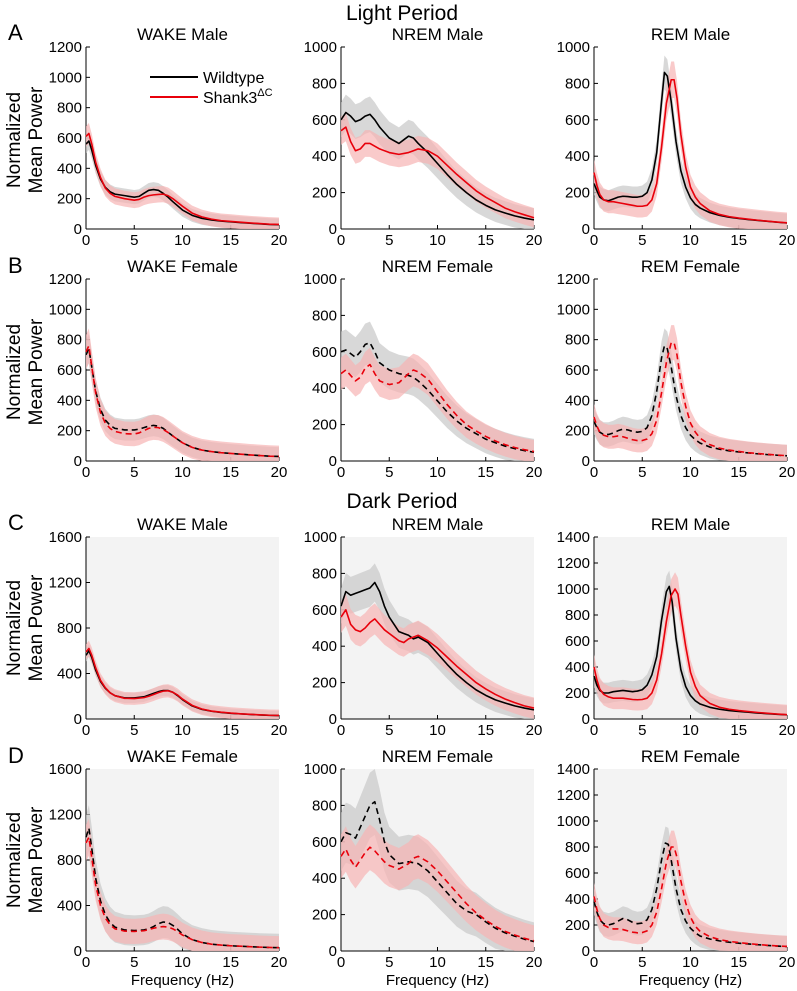  I want to click on panel-letter-a: A, so click(15, 32).